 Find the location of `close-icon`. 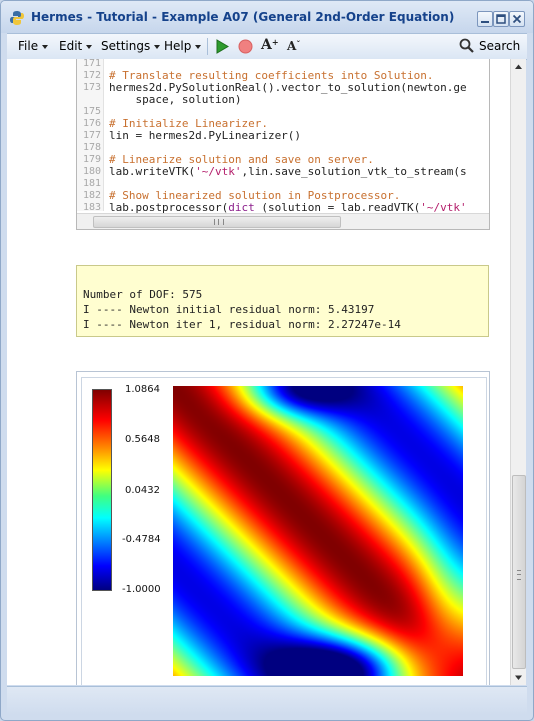

close-icon is located at coordinates (517, 19).